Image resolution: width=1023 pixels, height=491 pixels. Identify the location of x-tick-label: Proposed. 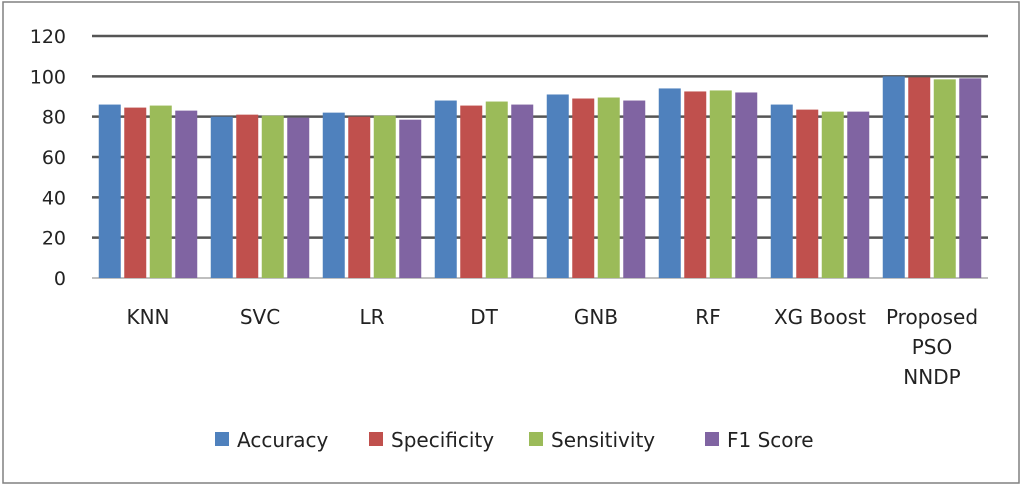
(932, 317).